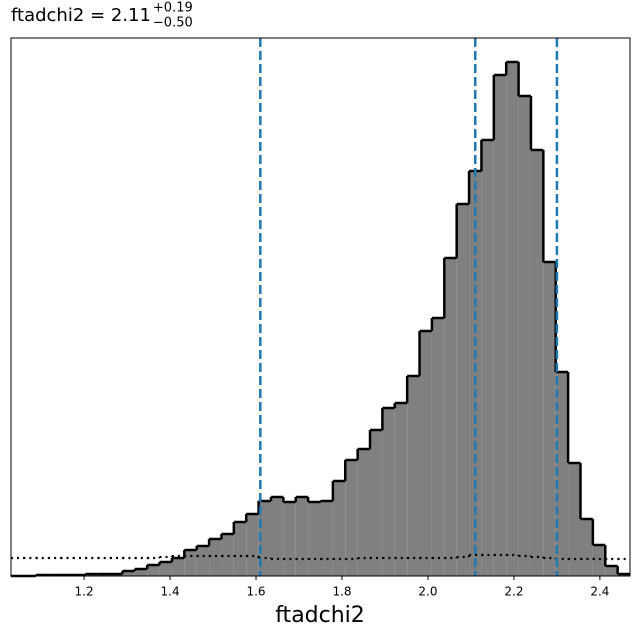  What do you see at coordinates (341, 592) in the screenshot?
I see `x-tick-label: 1.8` at bounding box center [341, 592].